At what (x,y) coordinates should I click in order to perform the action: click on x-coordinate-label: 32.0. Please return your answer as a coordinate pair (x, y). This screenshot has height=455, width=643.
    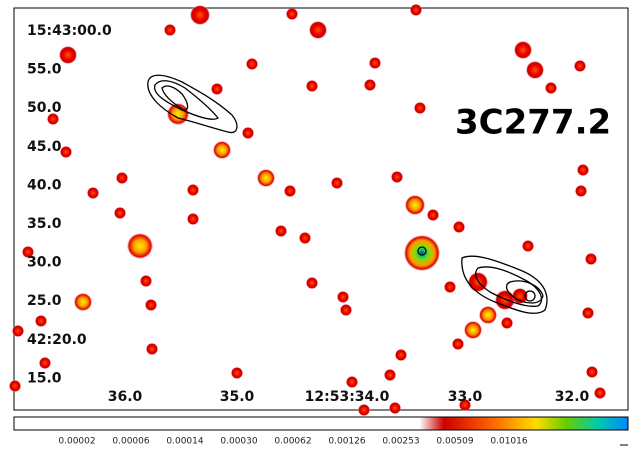
    Looking at the image, I should click on (572, 397).